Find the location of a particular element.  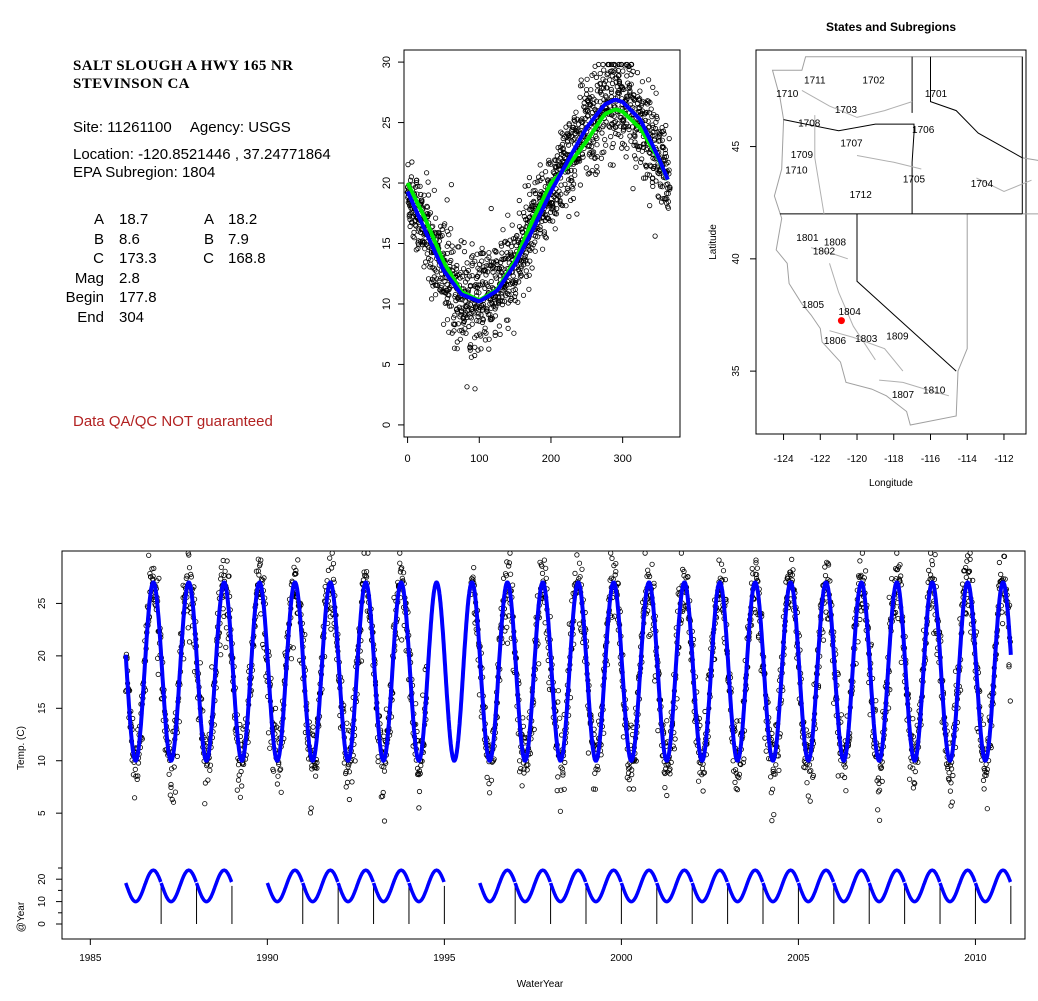

parameter-row: End 304 is located at coordinates (94, 317).